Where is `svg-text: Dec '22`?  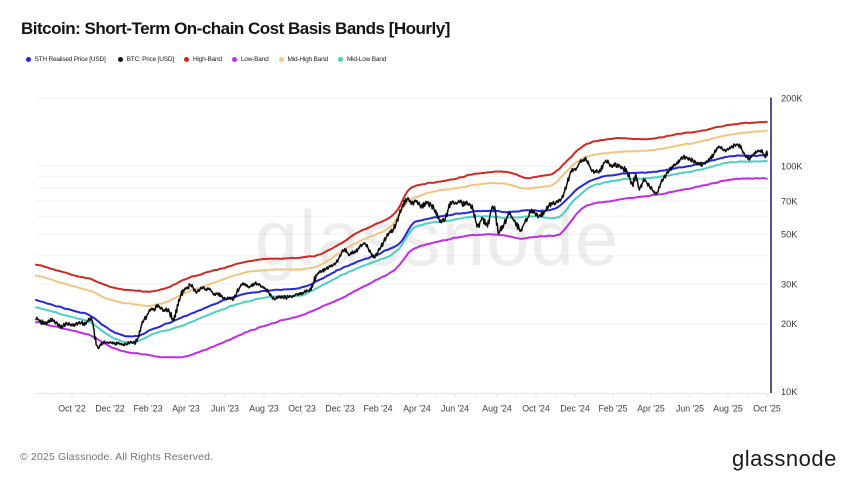 svg-text: Dec '22 is located at coordinates (110, 408).